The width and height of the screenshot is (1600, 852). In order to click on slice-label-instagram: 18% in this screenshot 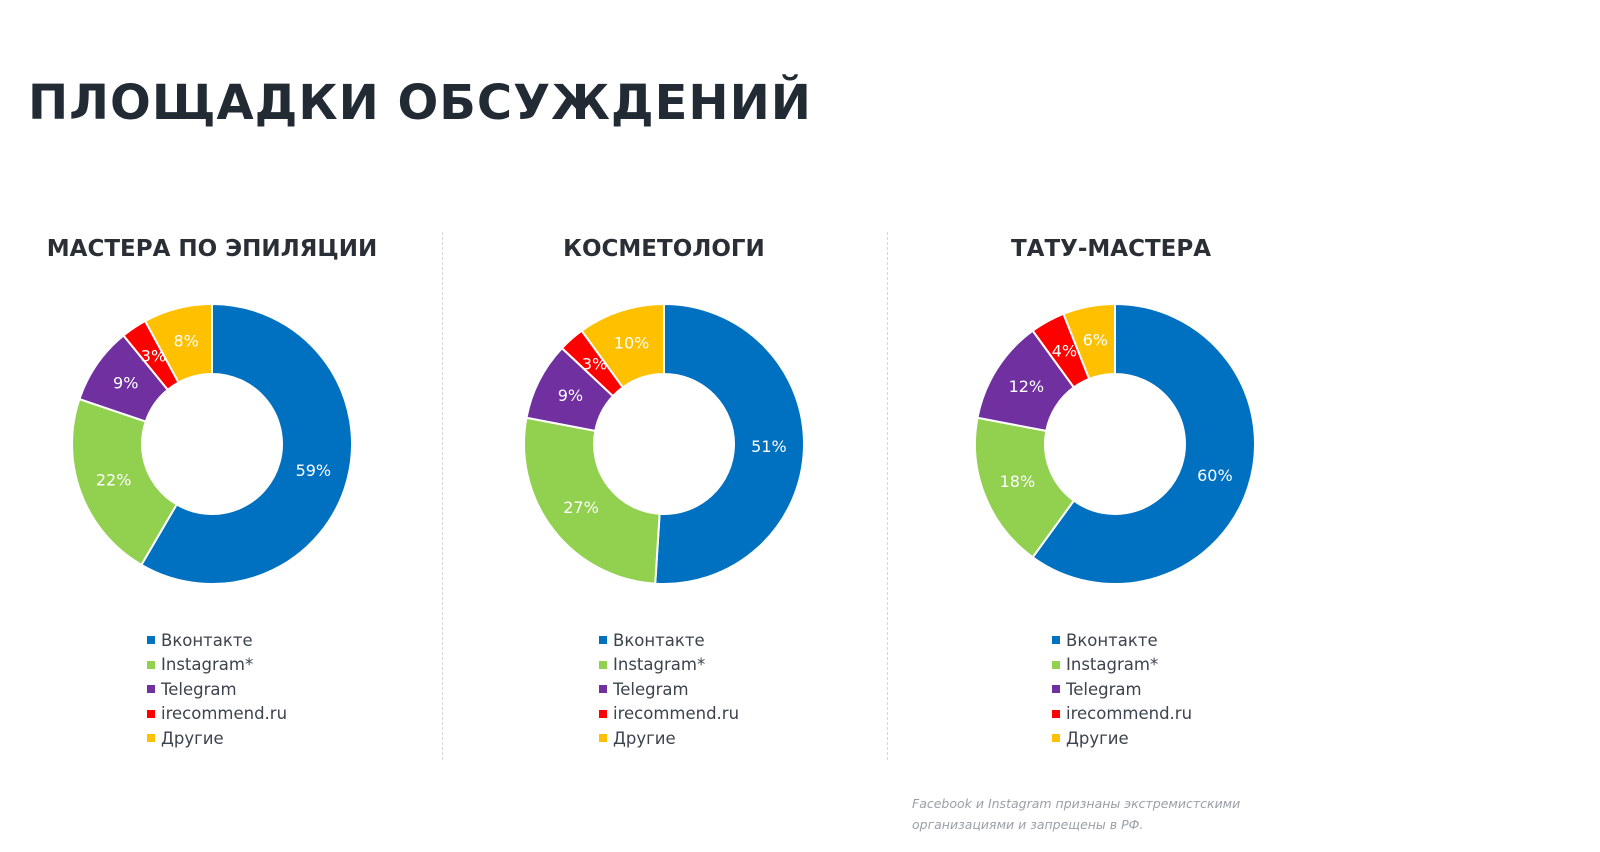, I will do `click(1018, 481)`.